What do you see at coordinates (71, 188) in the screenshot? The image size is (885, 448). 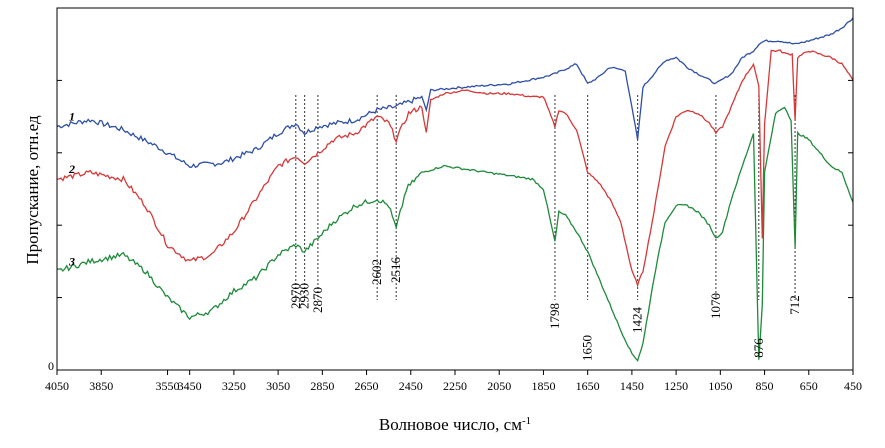 I see `series-labels: 1 2 3` at bounding box center [71, 188].